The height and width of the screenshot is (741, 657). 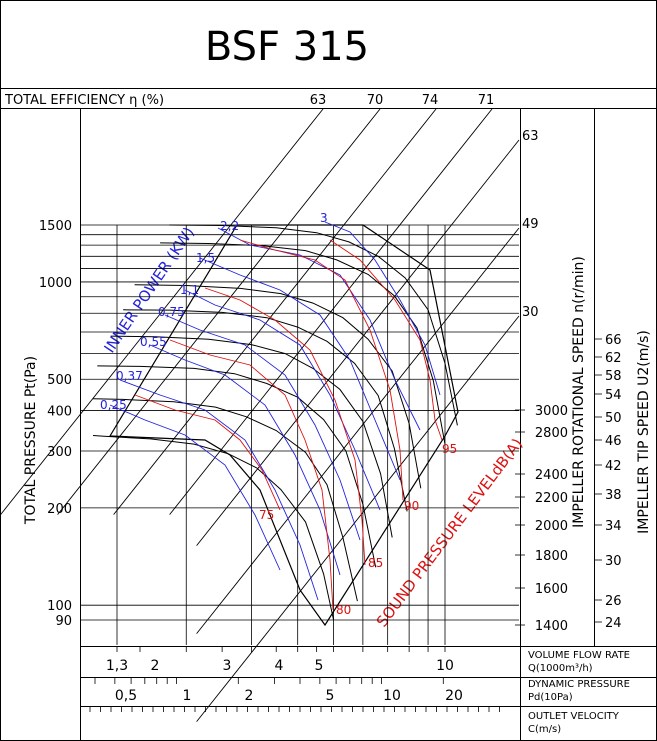 I want to click on dynamic-tick-10: 10, so click(x=392, y=696).